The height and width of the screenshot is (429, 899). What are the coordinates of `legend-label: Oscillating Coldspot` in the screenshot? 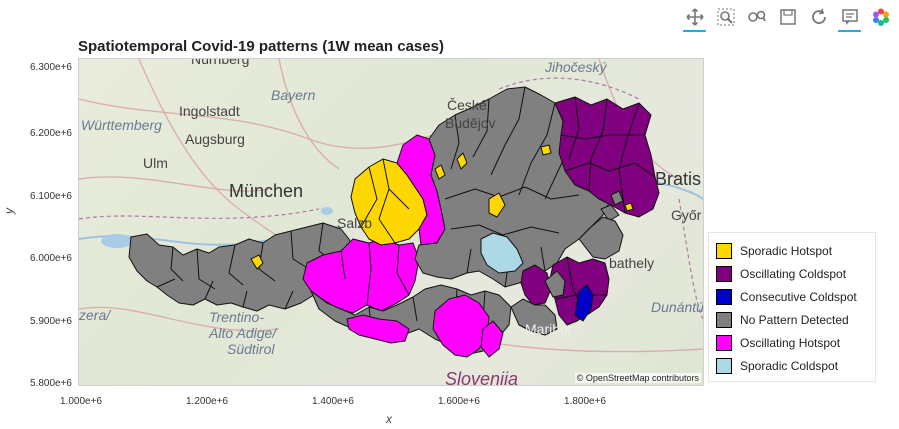 It's located at (793, 273).